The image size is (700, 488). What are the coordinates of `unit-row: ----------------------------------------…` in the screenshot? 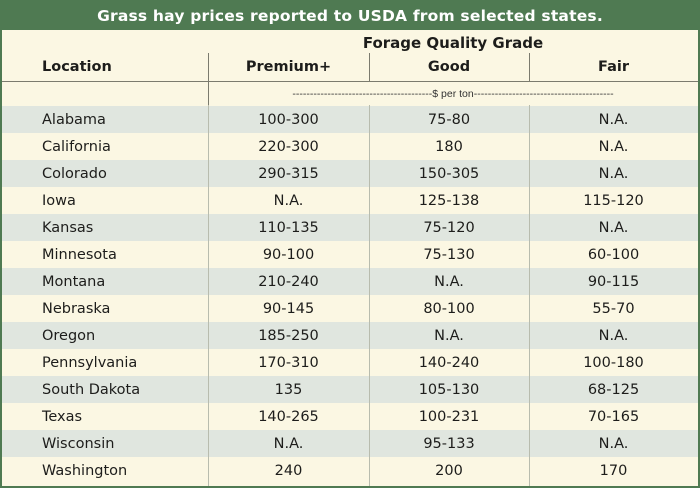 It's located at (350, 94).